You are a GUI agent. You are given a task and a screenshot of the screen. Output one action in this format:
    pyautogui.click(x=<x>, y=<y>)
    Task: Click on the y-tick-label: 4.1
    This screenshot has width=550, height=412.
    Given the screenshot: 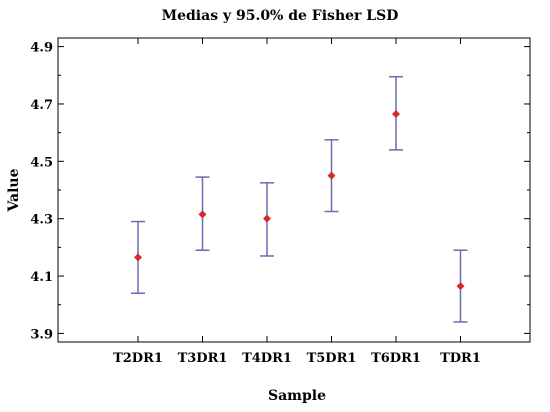 What is the action you would take?
    pyautogui.click(x=41, y=277)
    